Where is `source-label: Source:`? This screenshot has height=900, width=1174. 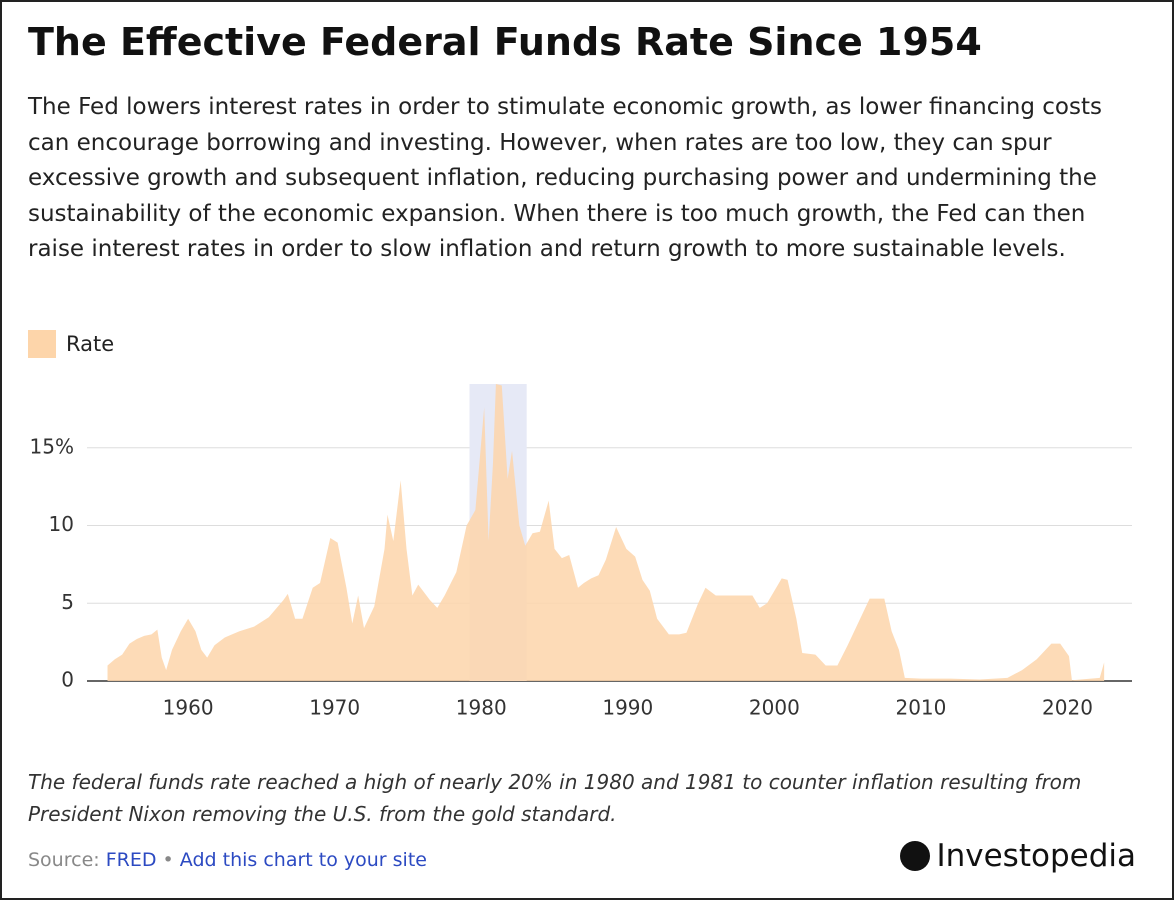 source-label: Source: is located at coordinates (64, 860).